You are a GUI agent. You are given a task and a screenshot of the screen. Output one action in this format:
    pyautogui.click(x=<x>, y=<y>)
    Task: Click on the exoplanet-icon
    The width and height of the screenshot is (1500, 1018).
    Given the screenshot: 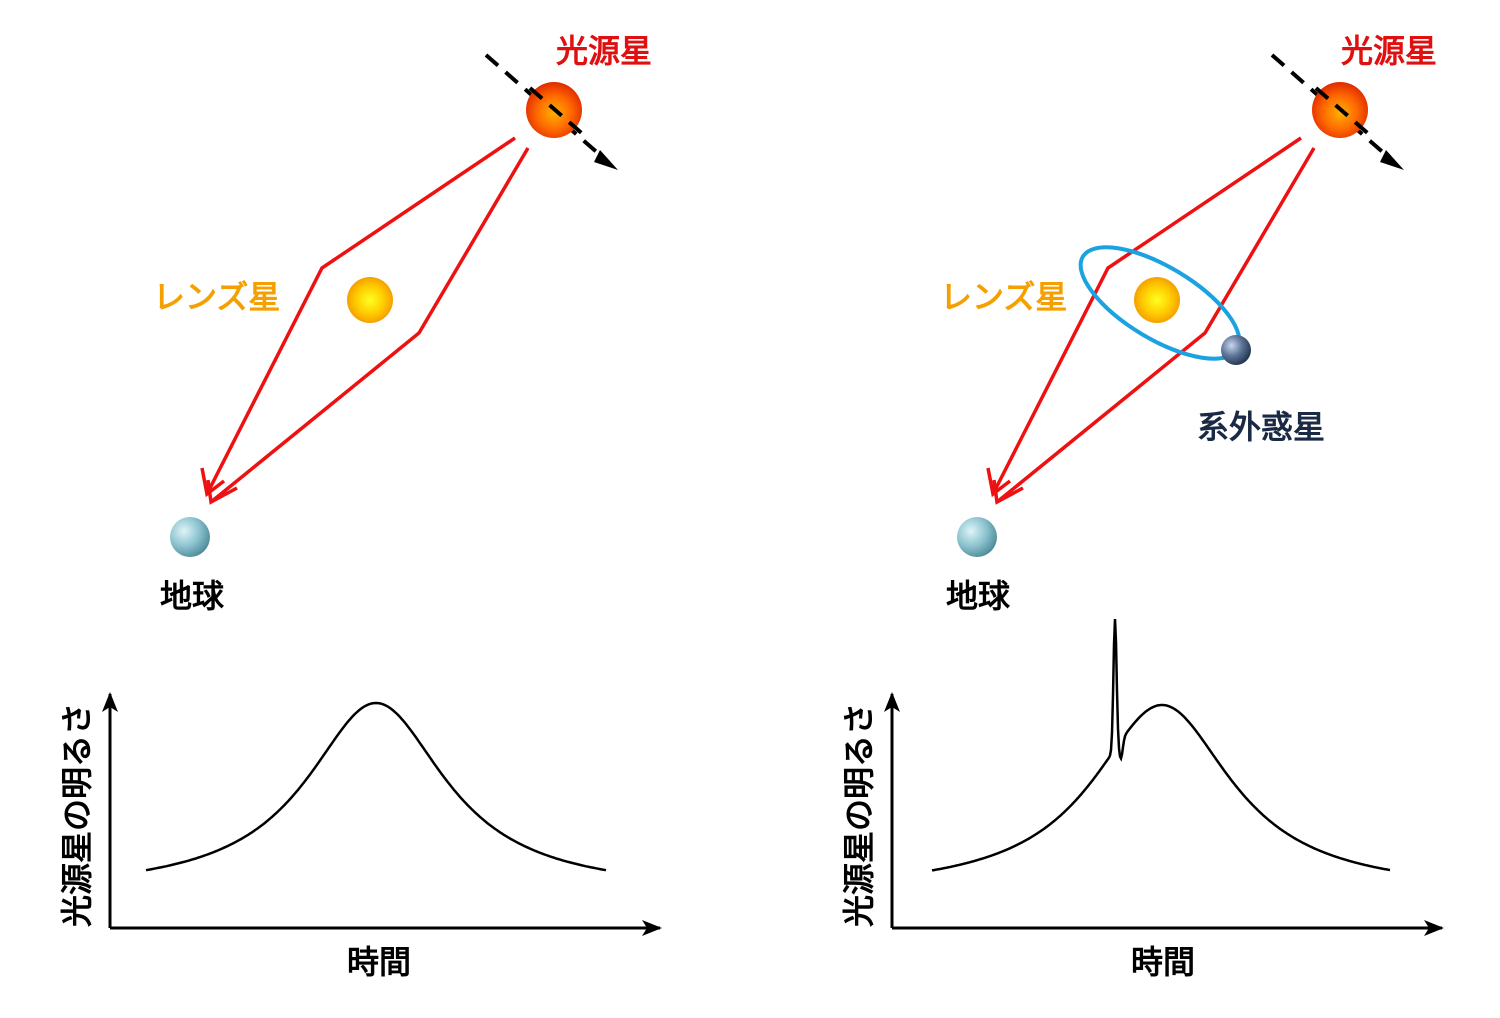 What is the action you would take?
    pyautogui.click(x=1236, y=350)
    